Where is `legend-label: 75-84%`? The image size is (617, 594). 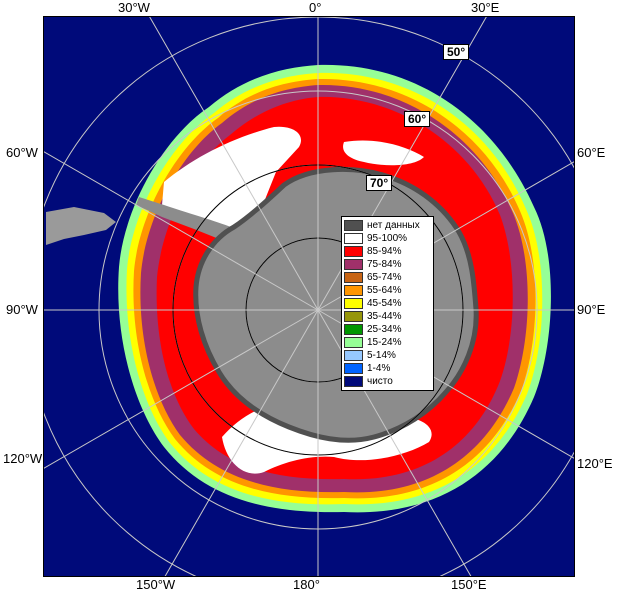 legend-label: 75-84% is located at coordinates (384, 264).